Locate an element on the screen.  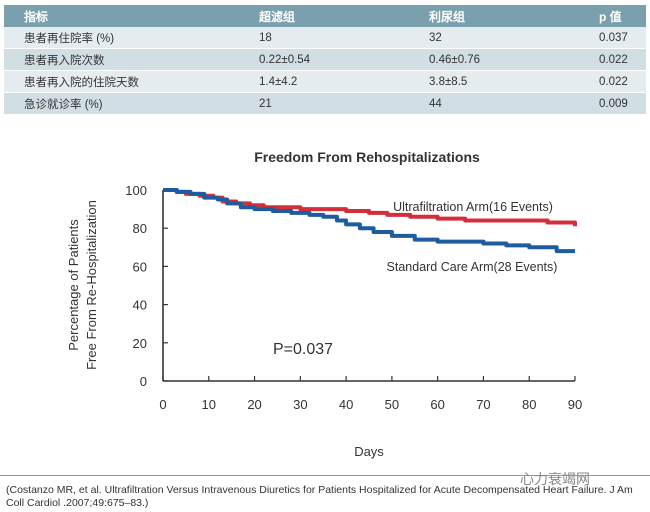
legend-ultrafiltration: Ultrafiltration Arm(16 Events) is located at coordinates (473, 207).